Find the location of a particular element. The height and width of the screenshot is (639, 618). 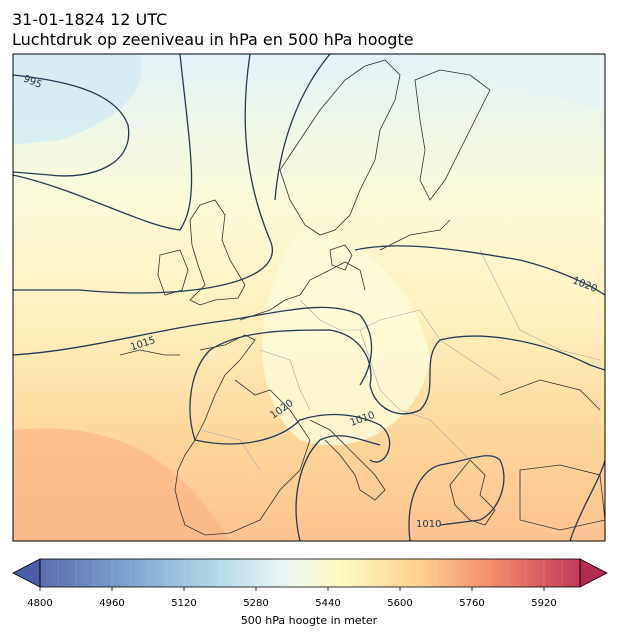

ireland-coast is located at coordinates (173, 272).